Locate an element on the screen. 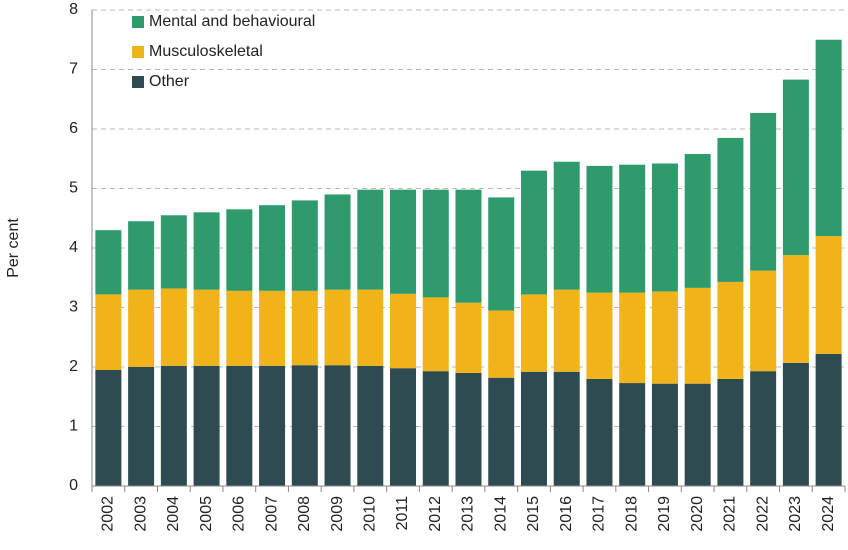 The height and width of the screenshot is (550, 848). legend-label: Other is located at coordinates (169, 81).